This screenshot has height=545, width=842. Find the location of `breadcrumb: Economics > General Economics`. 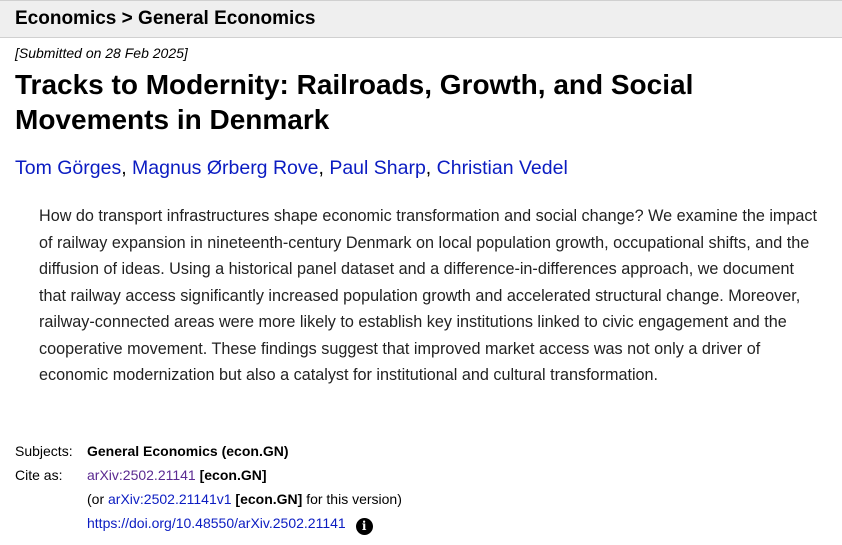

breadcrumb: Economics > General Economics is located at coordinates (165, 19).